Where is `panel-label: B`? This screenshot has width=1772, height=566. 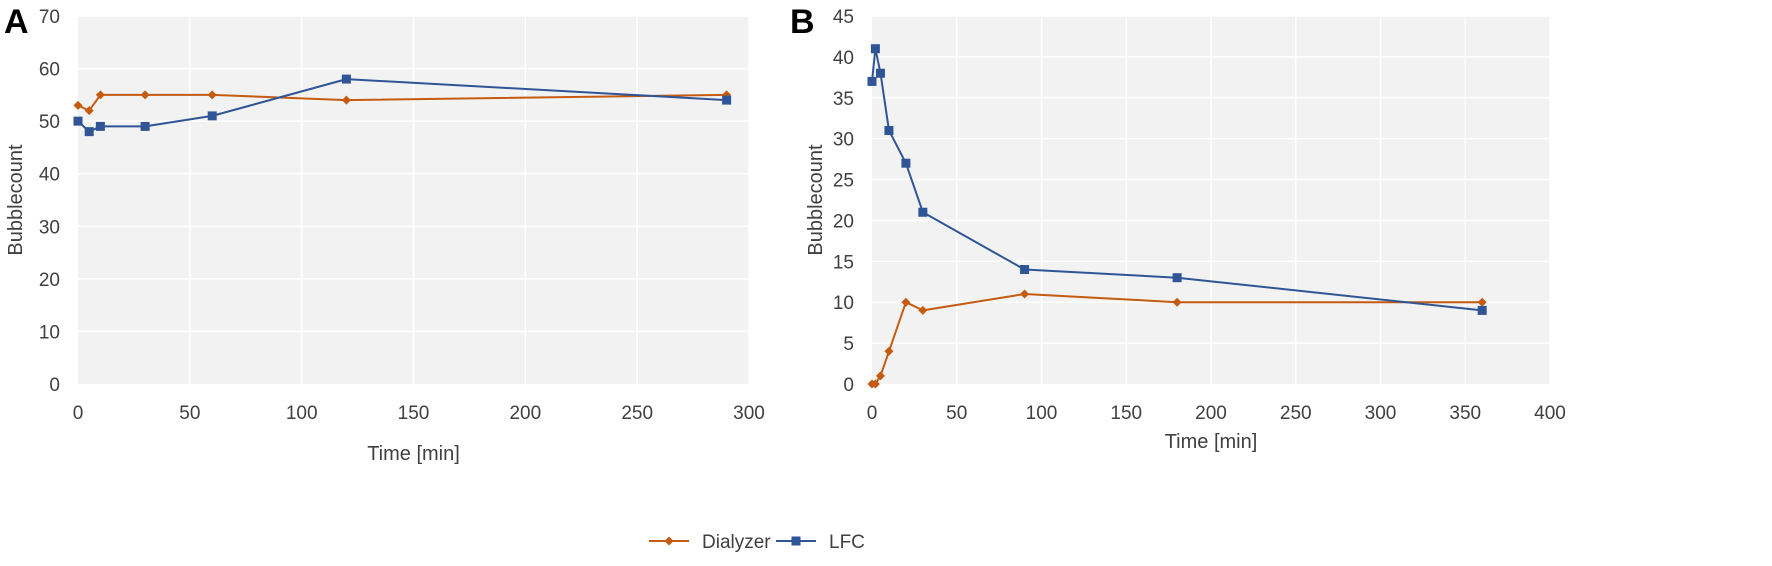 panel-label: B is located at coordinates (802, 22).